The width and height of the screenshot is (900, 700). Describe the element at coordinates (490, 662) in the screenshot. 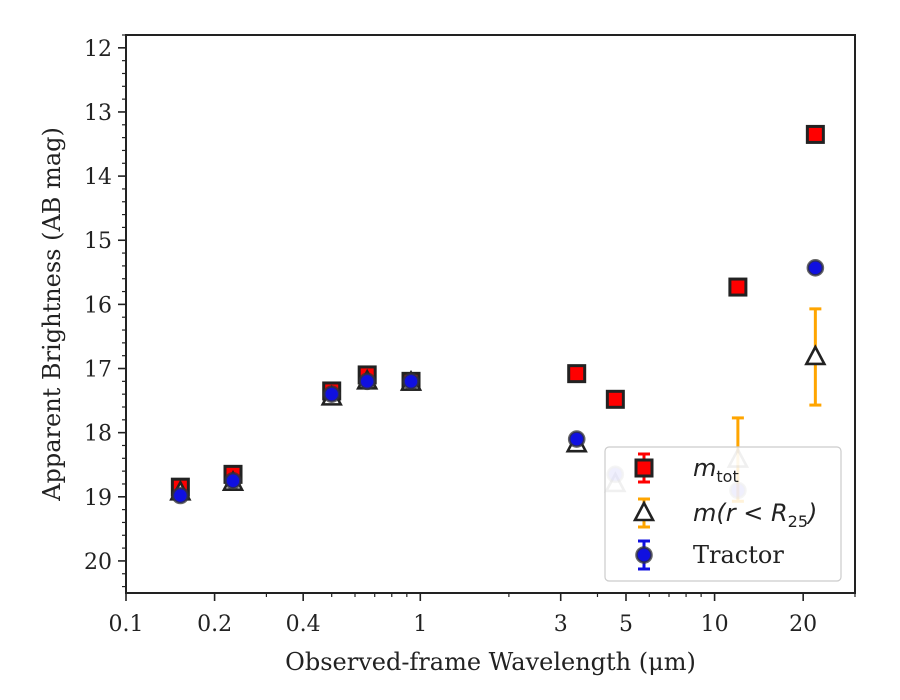

I see `x-axis-label: Observed-frame Wavelength (μm)` at that location.